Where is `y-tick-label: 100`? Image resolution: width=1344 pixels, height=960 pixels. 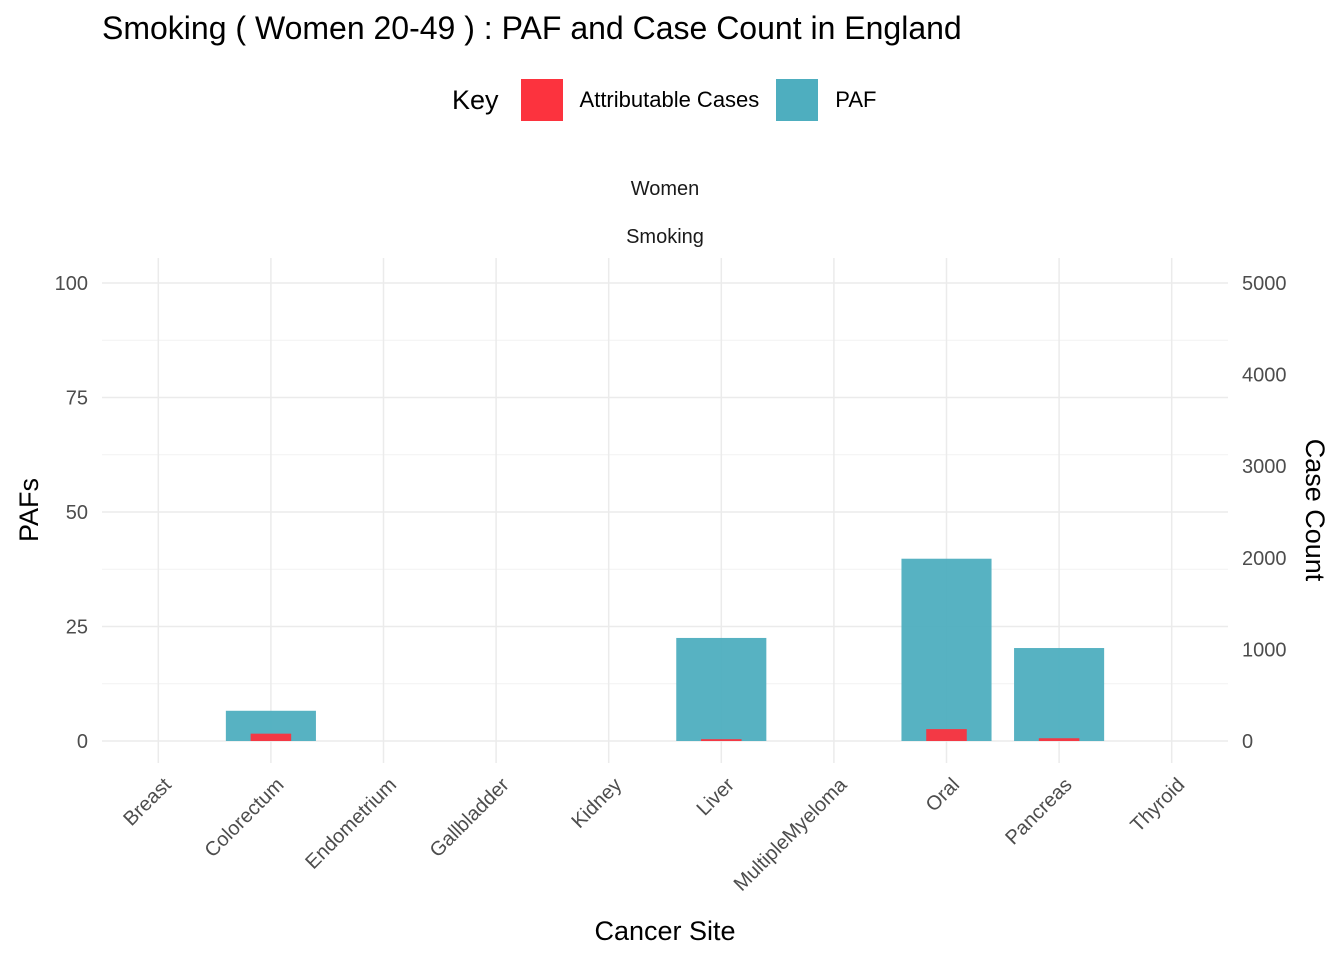
y-tick-label: 100 is located at coordinates (71, 284).